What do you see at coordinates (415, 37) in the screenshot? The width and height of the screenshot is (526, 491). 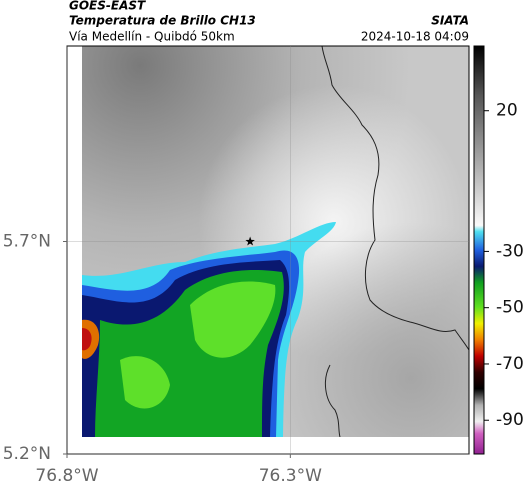 I see `datetime: 2024-10-18 04:09` at bounding box center [415, 37].